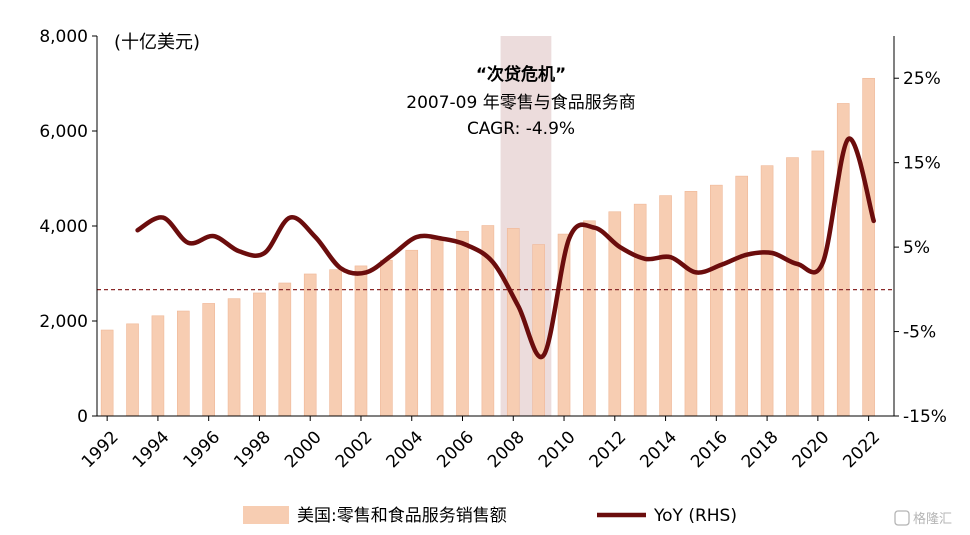 Image resolution: width=970 pixels, height=535 pixels. What do you see at coordinates (916, 248) in the screenshot?
I see `right-tick-label: 5%` at bounding box center [916, 248].